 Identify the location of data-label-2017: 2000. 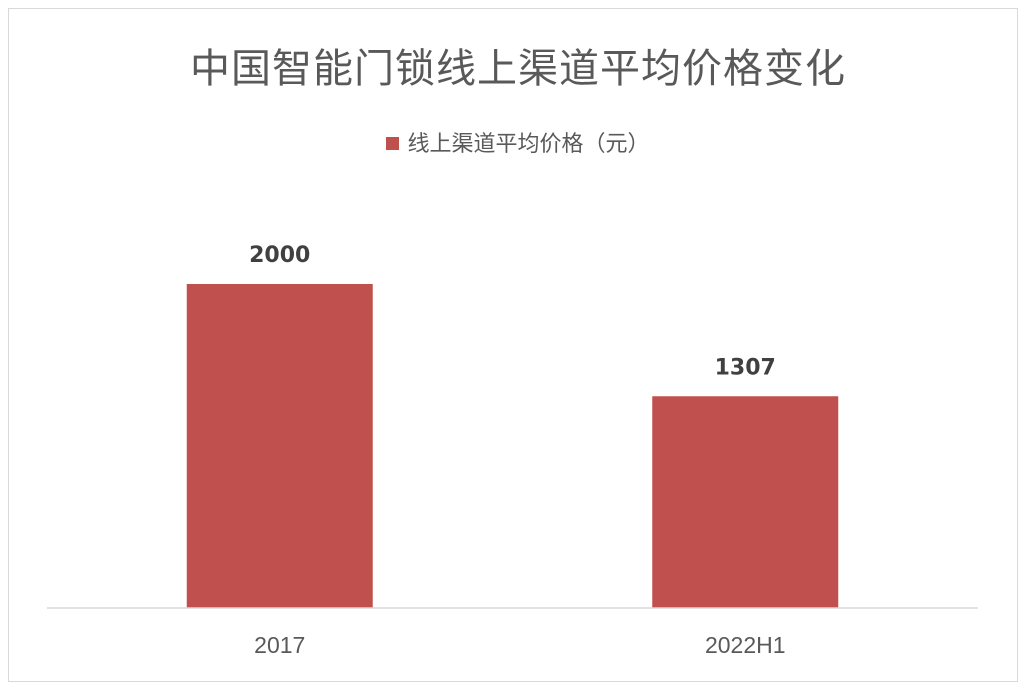
(279, 255).